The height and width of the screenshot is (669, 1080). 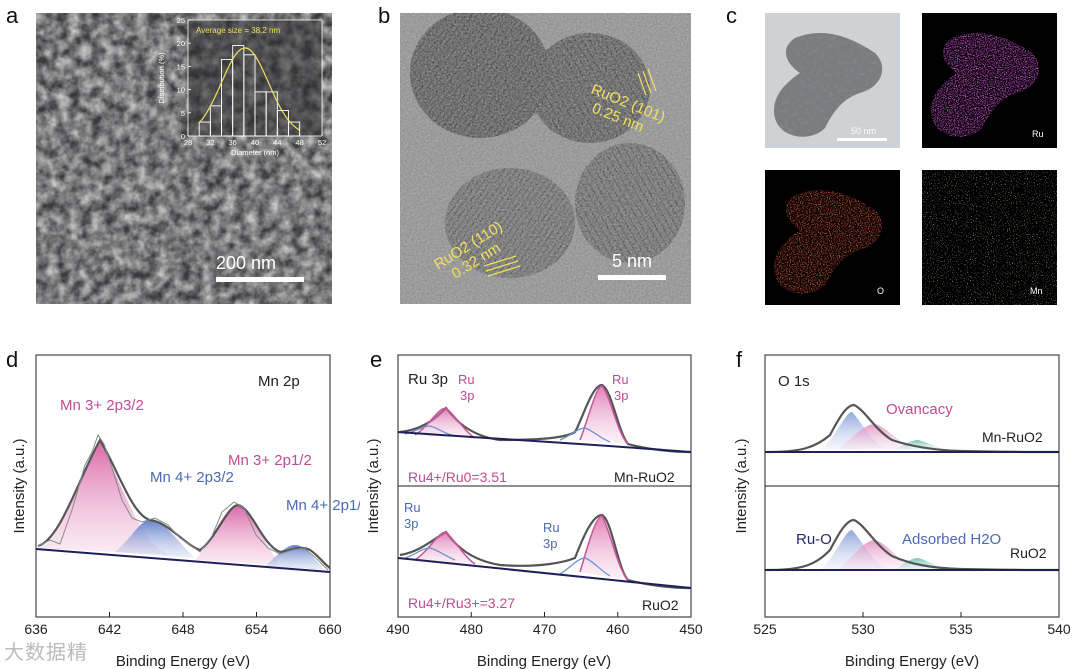 What do you see at coordinates (1038, 134) in the screenshot?
I see `eds-label-ru: Ru` at bounding box center [1038, 134].